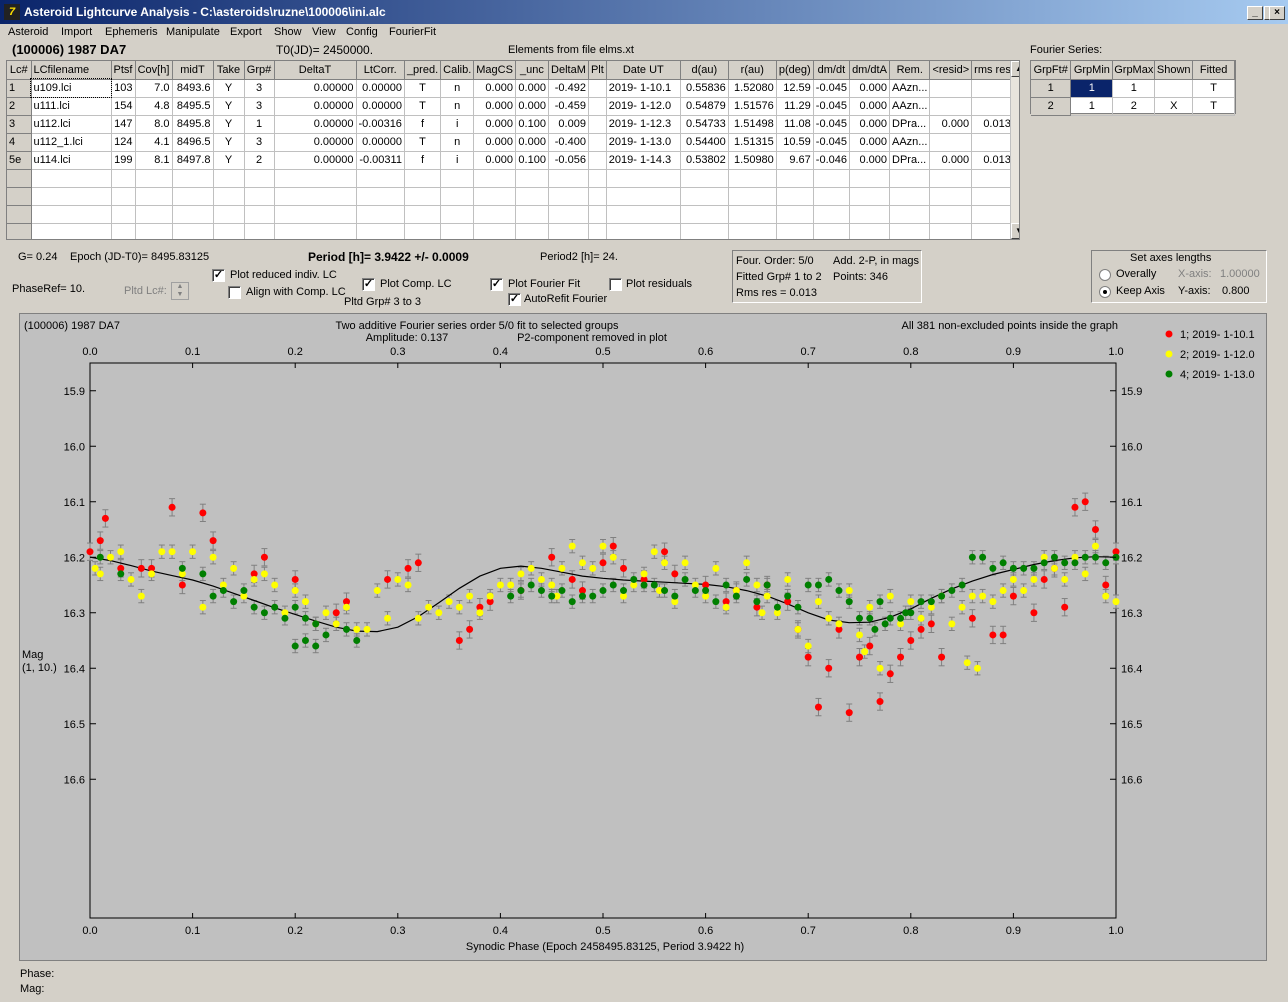  Describe the element at coordinates (457, 160) in the screenshot. I see `table-cell: i` at that location.